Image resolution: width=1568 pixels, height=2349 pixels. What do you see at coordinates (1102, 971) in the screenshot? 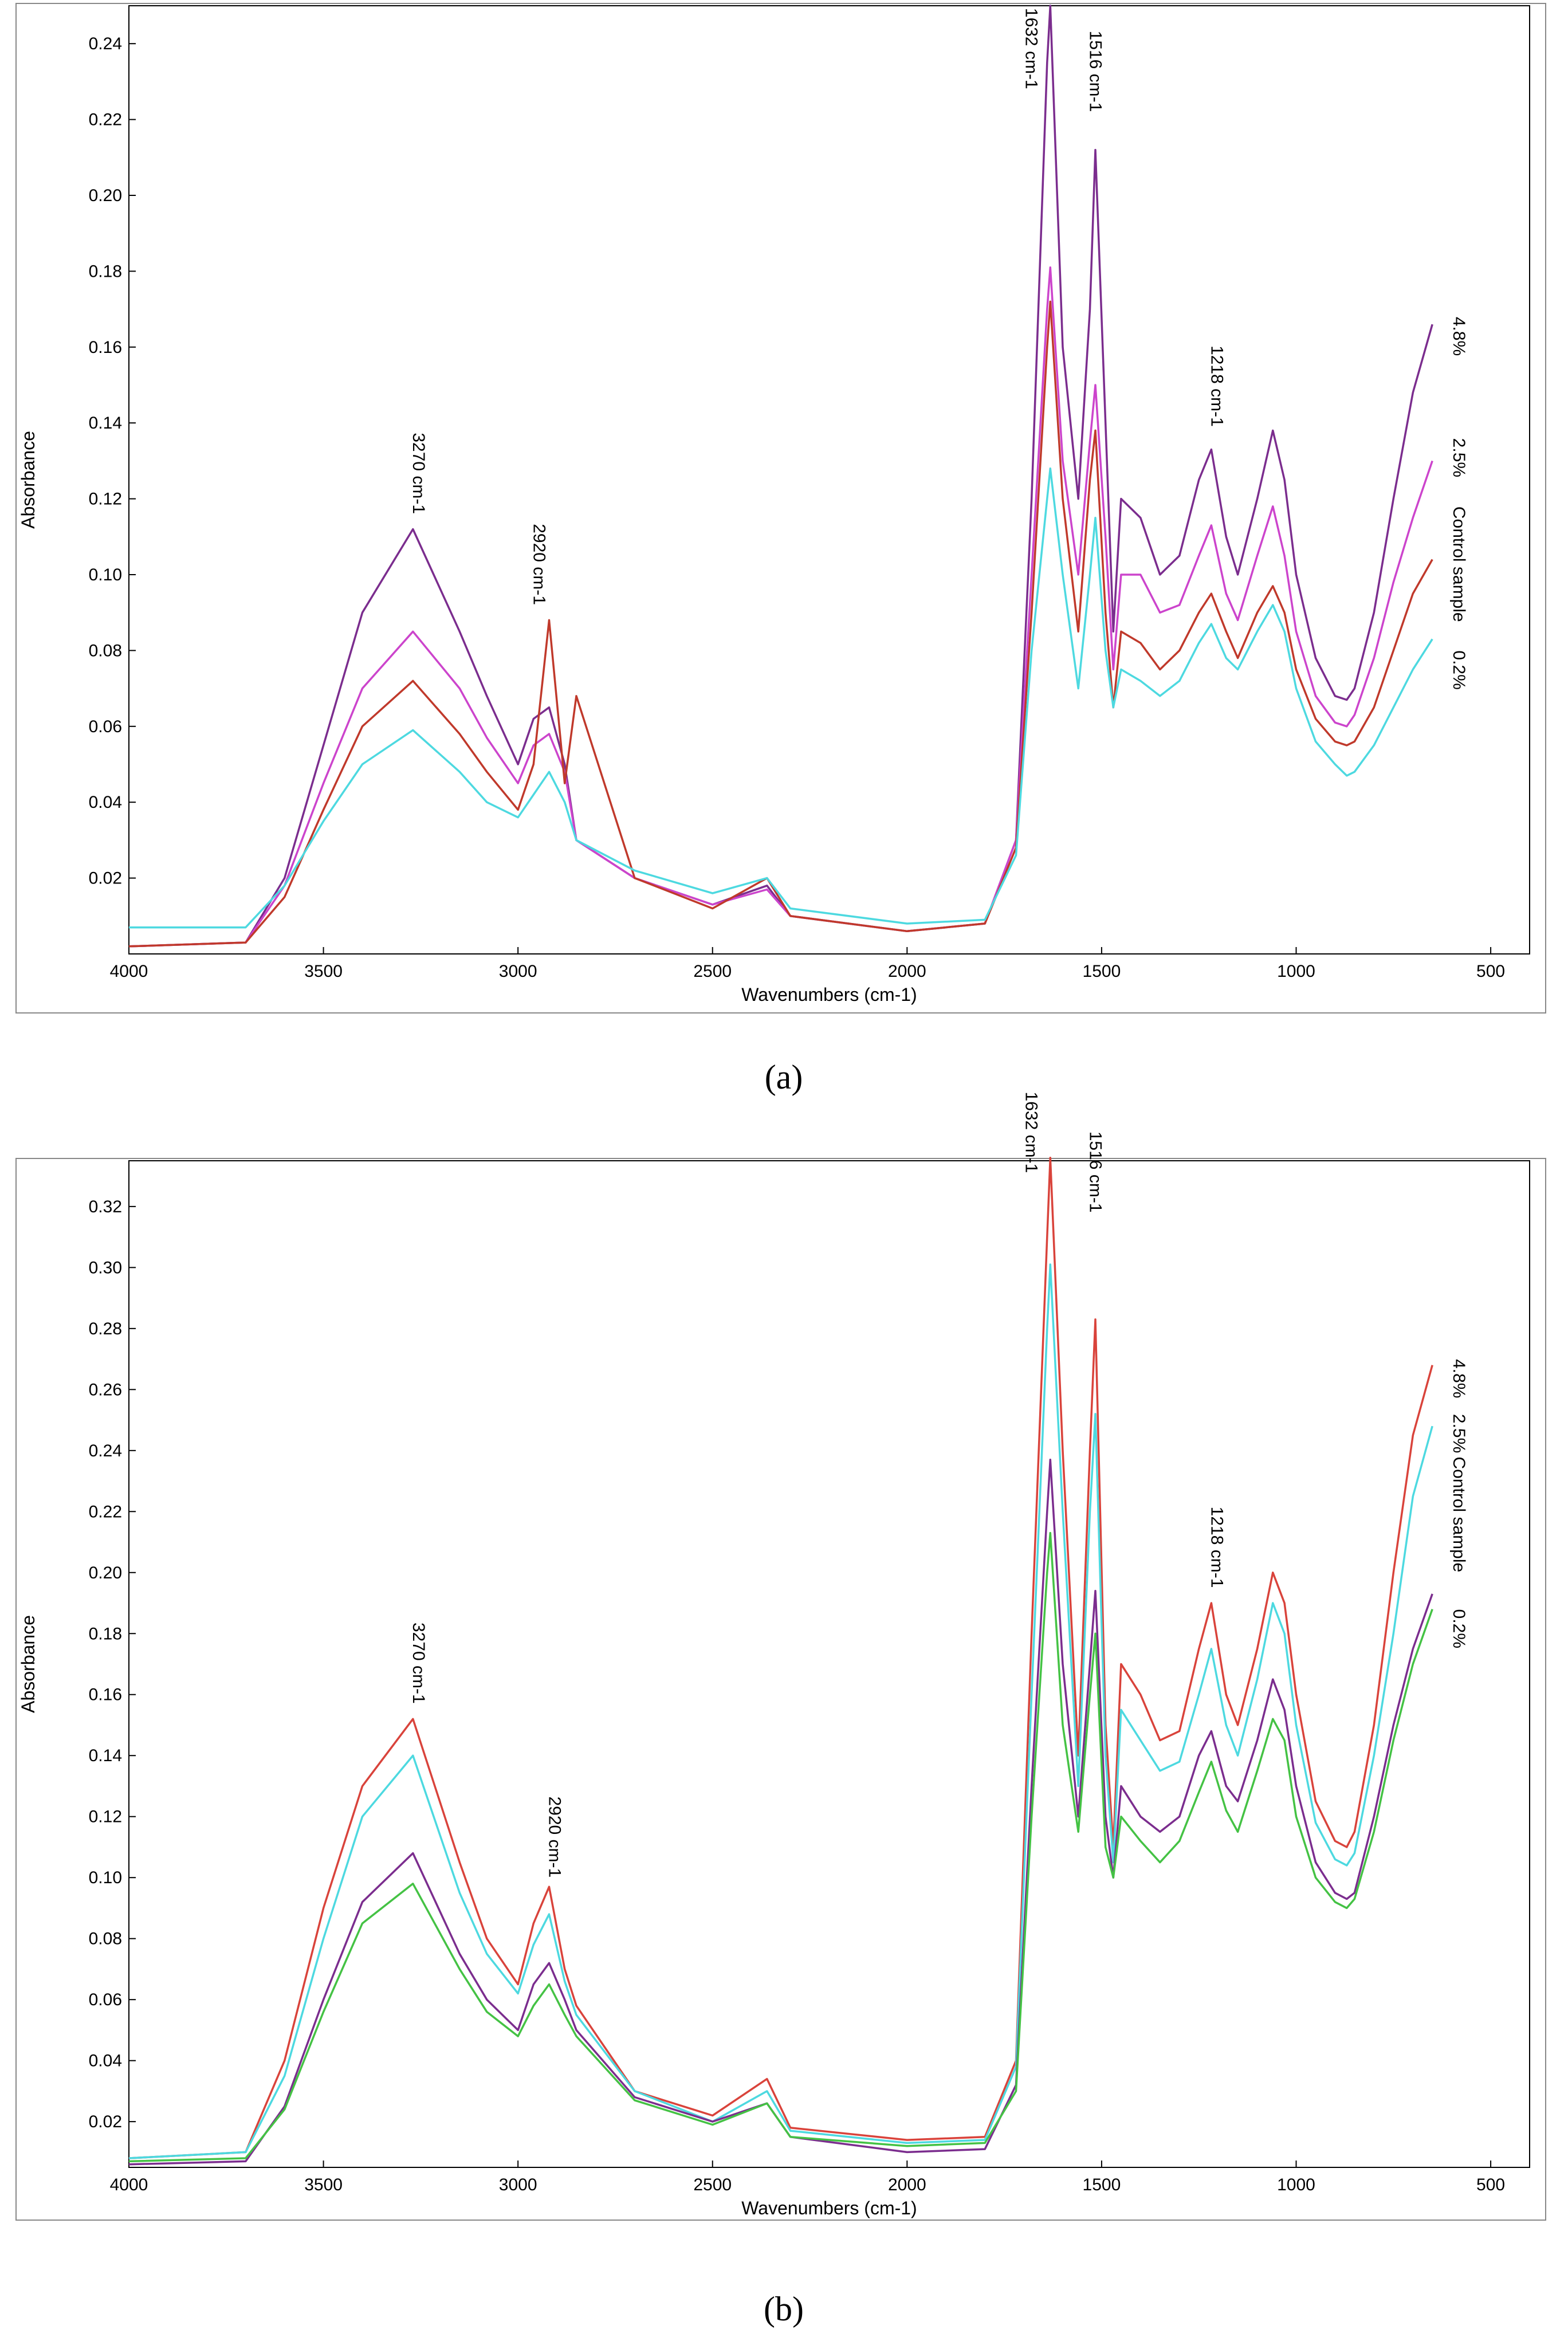
I see `panel-a-xtick-label: 1500` at bounding box center [1102, 971].